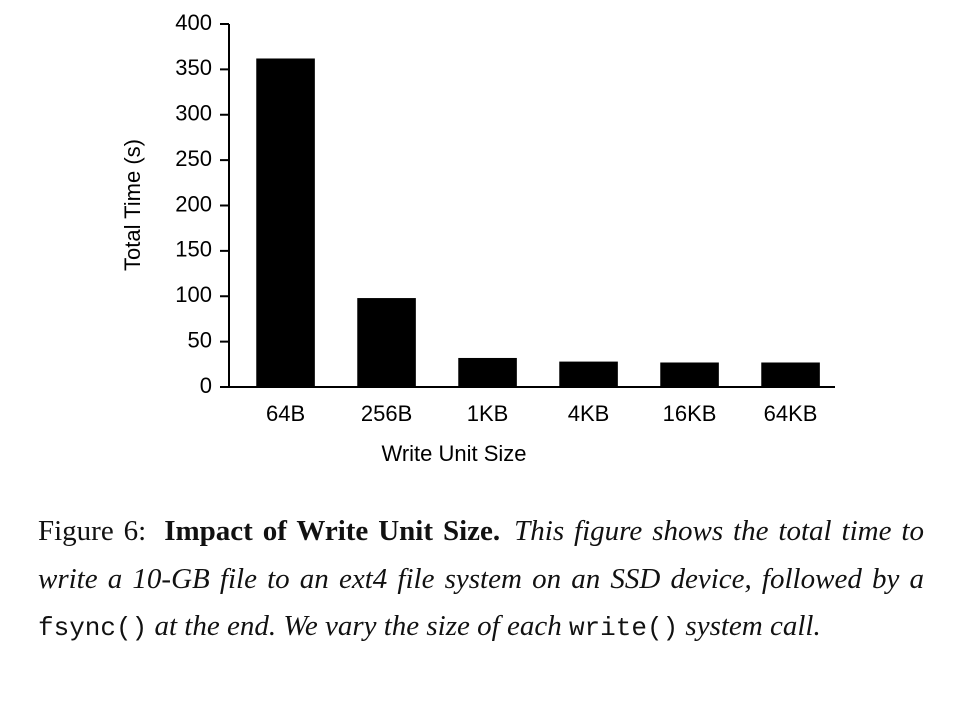 This screenshot has height=706, width=962. Describe the element at coordinates (589, 413) in the screenshot. I see `x-tick-label: 4KB` at that location.